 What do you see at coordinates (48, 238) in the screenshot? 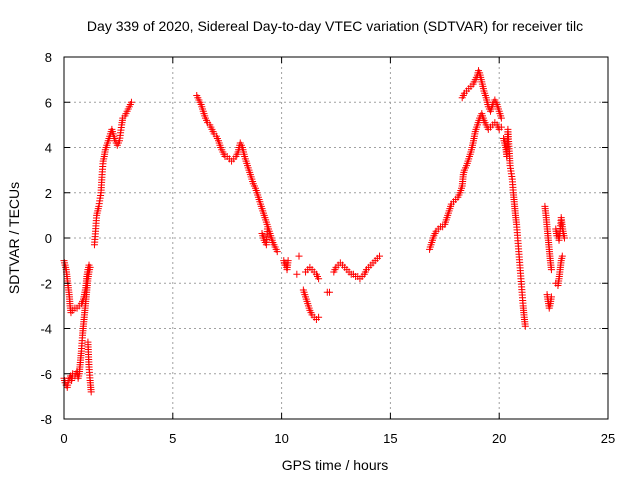
I see `y-tick-label: 0` at bounding box center [48, 238].